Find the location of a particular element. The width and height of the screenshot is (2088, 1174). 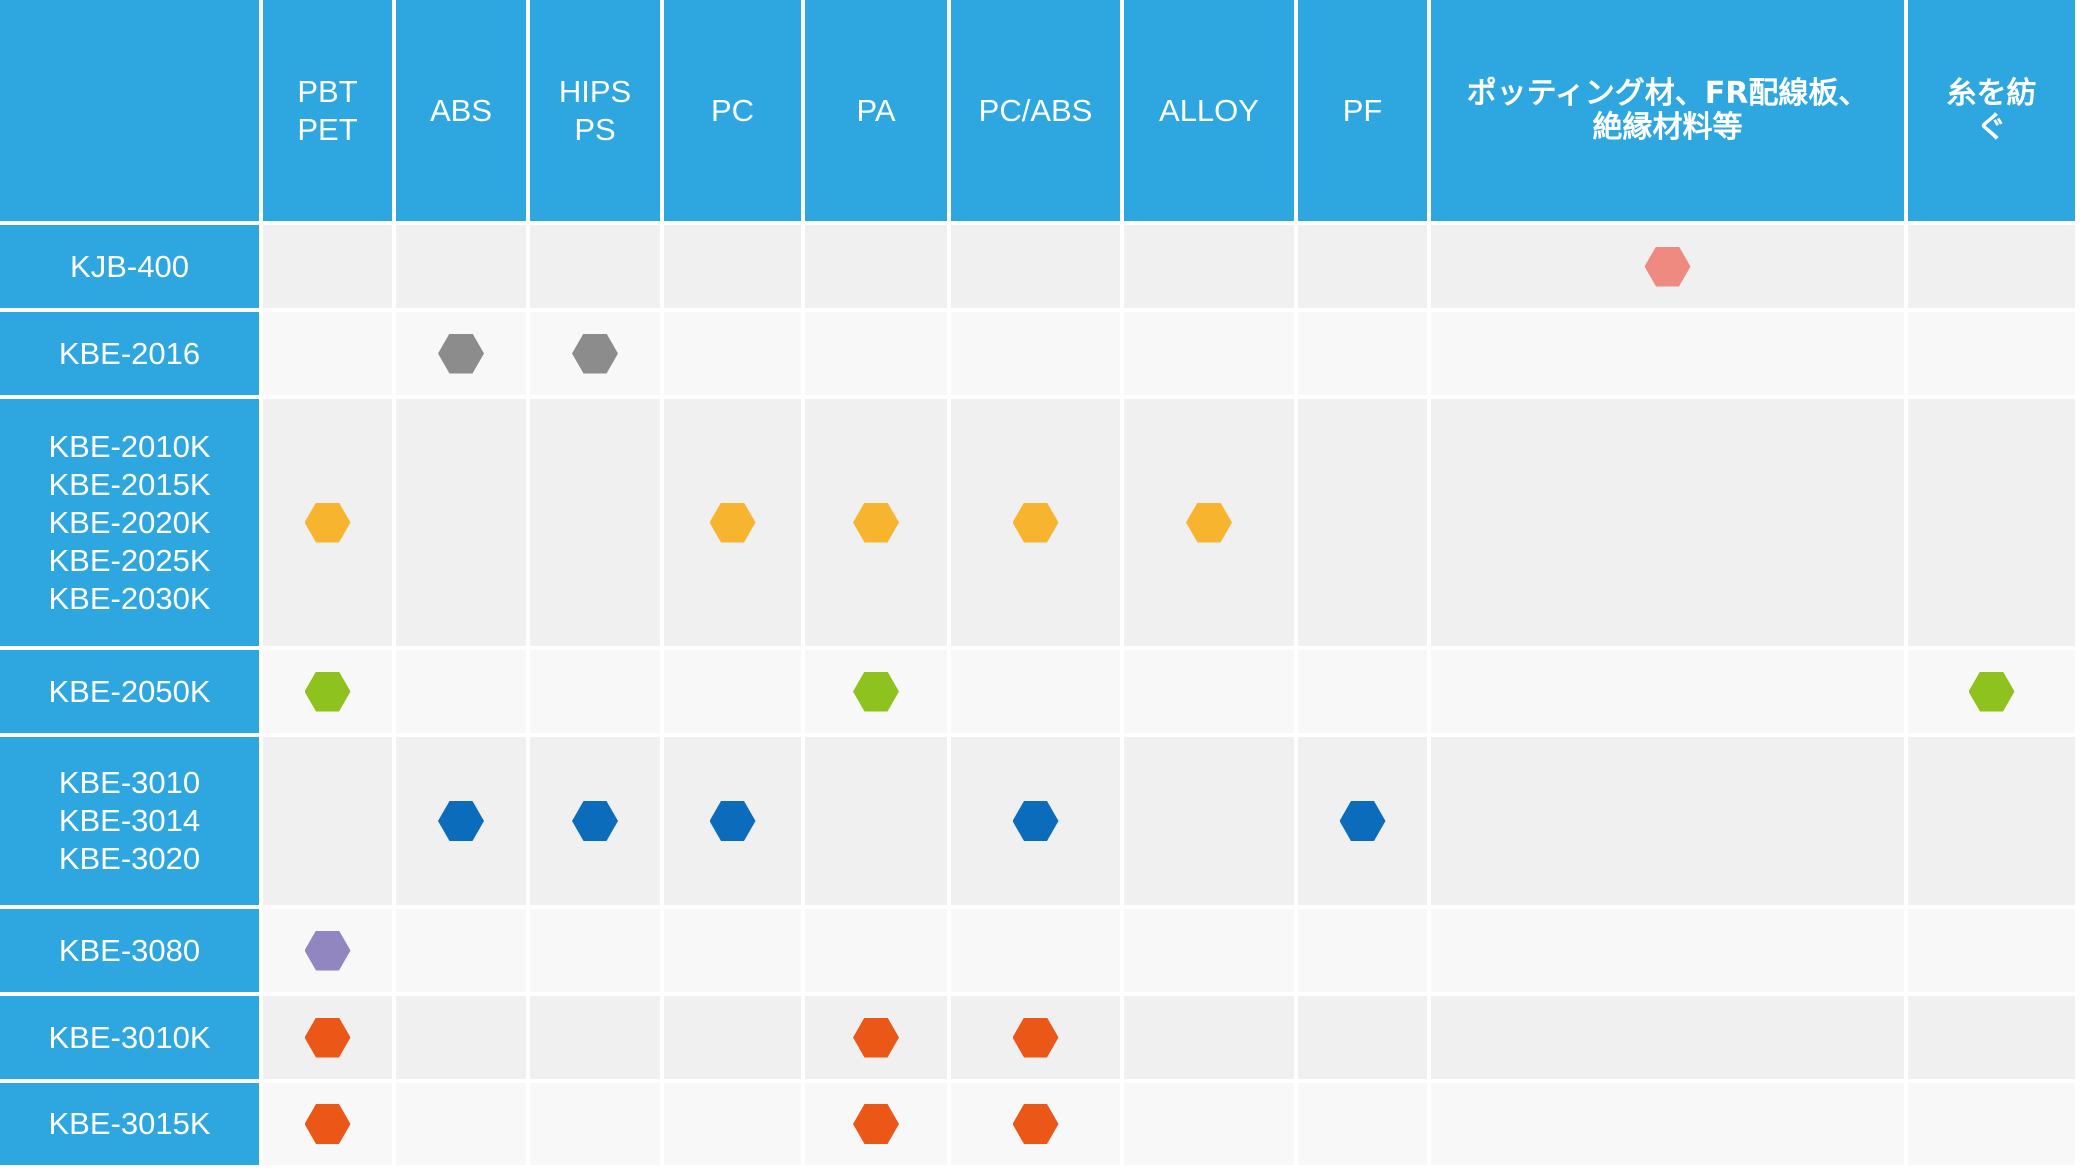

column-header: PBT PET is located at coordinates (329, 112).